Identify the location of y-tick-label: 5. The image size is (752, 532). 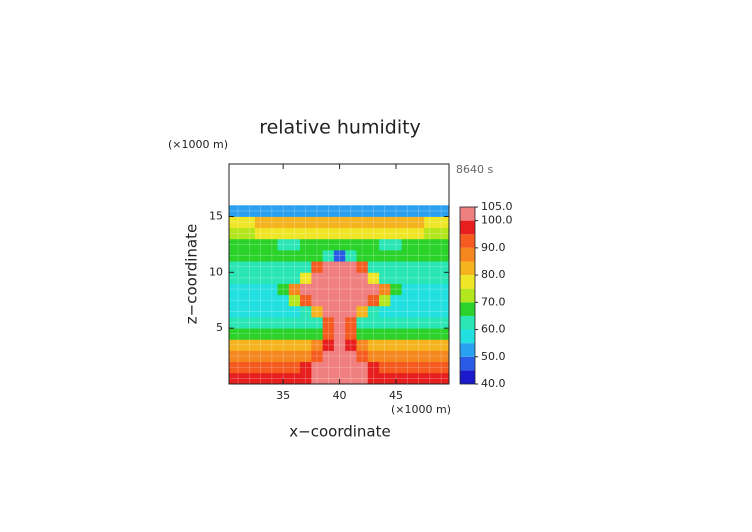
(219, 327).